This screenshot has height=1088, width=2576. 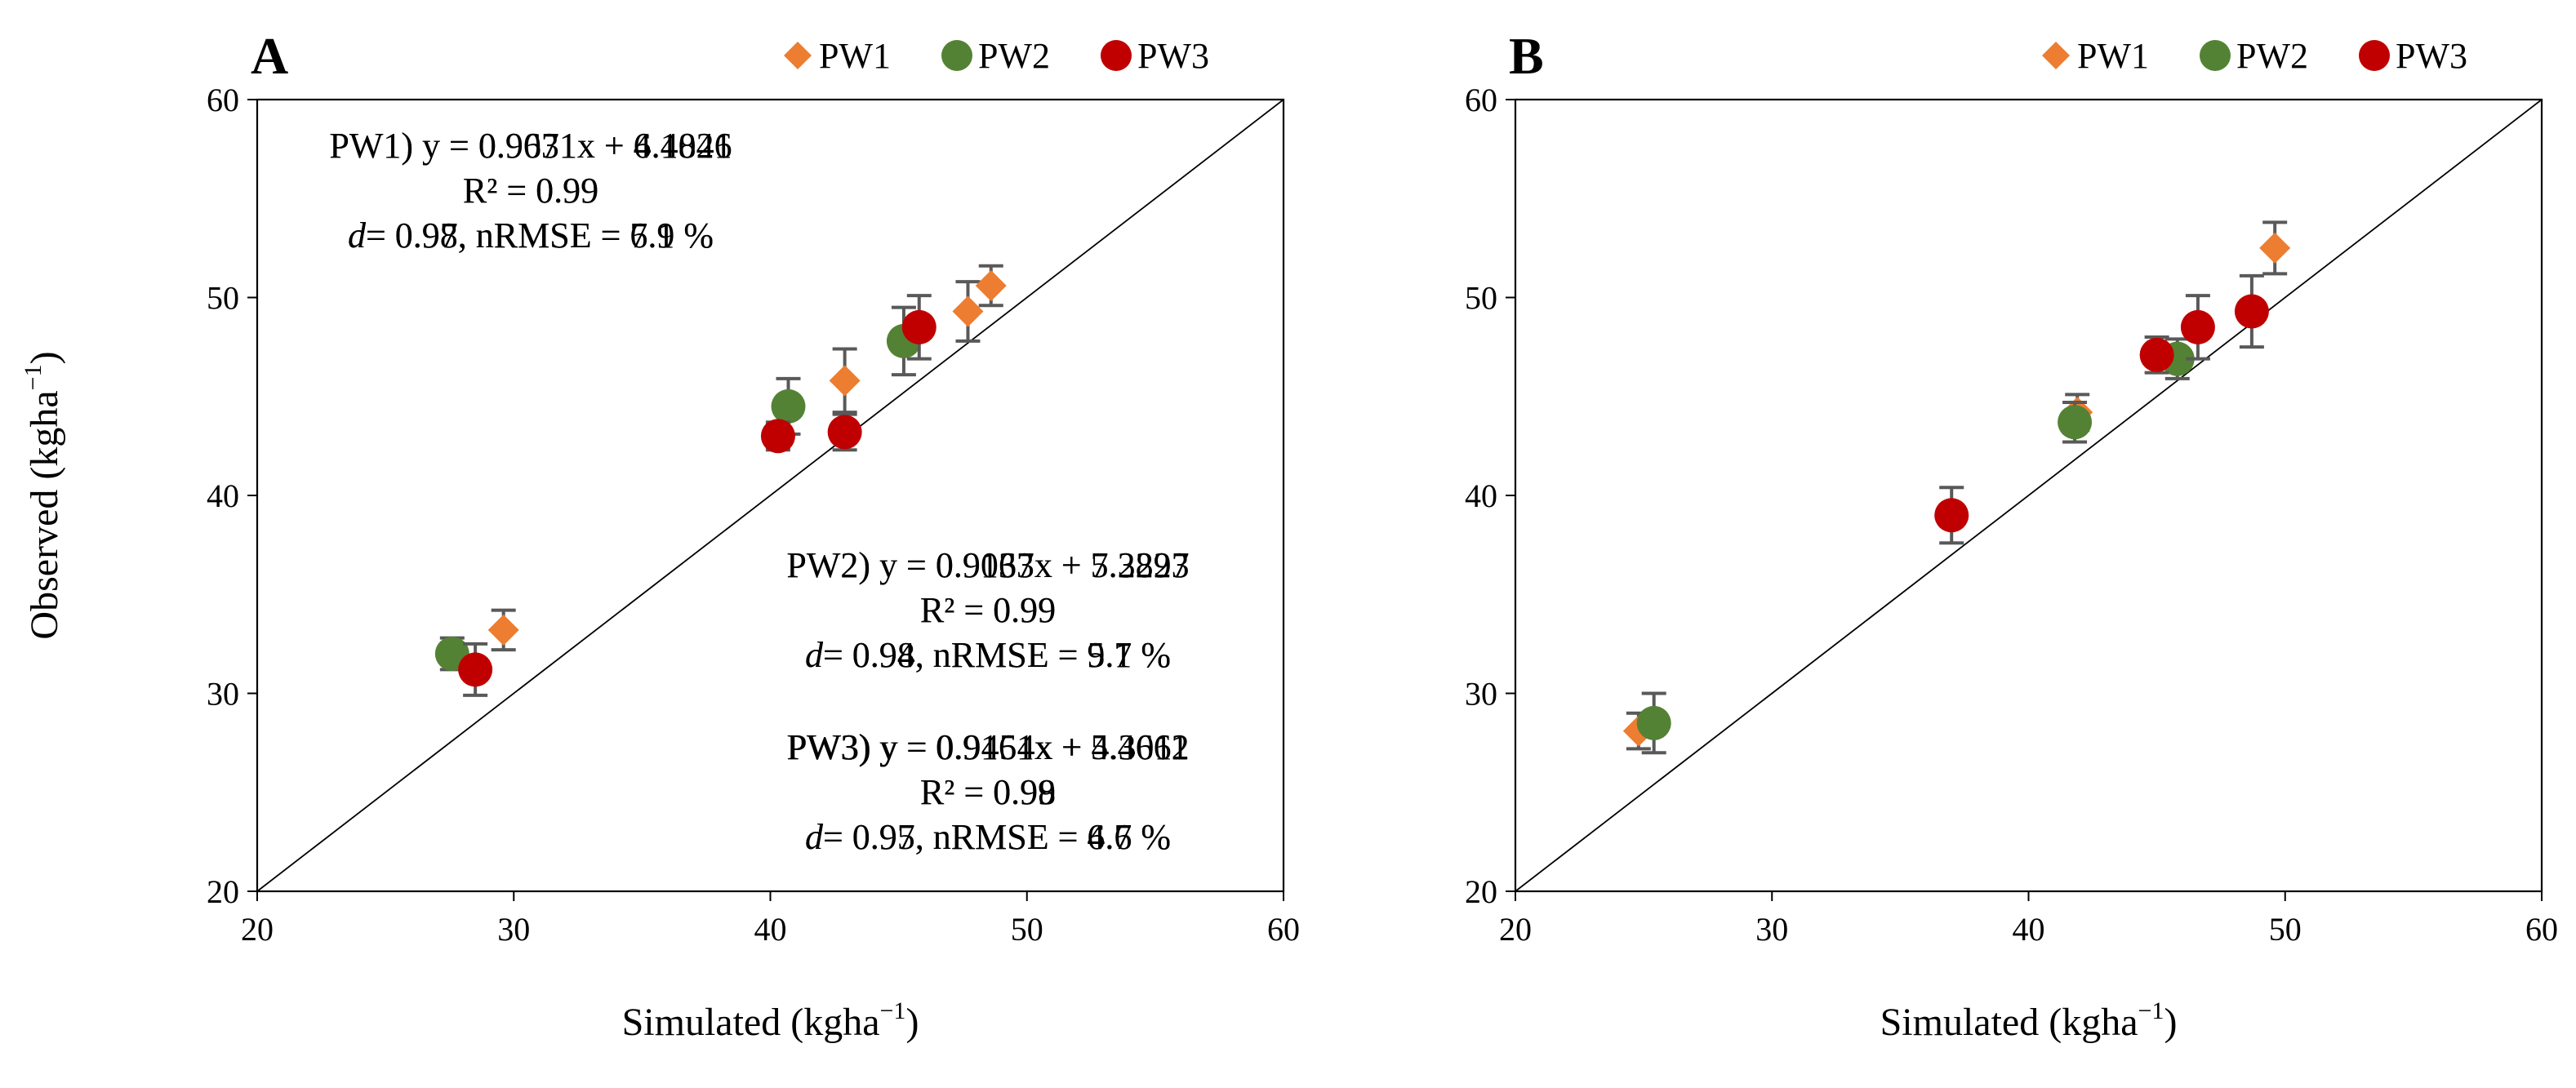 What do you see at coordinates (223, 694) in the screenshot?
I see `y-tick-label: 30` at bounding box center [223, 694].